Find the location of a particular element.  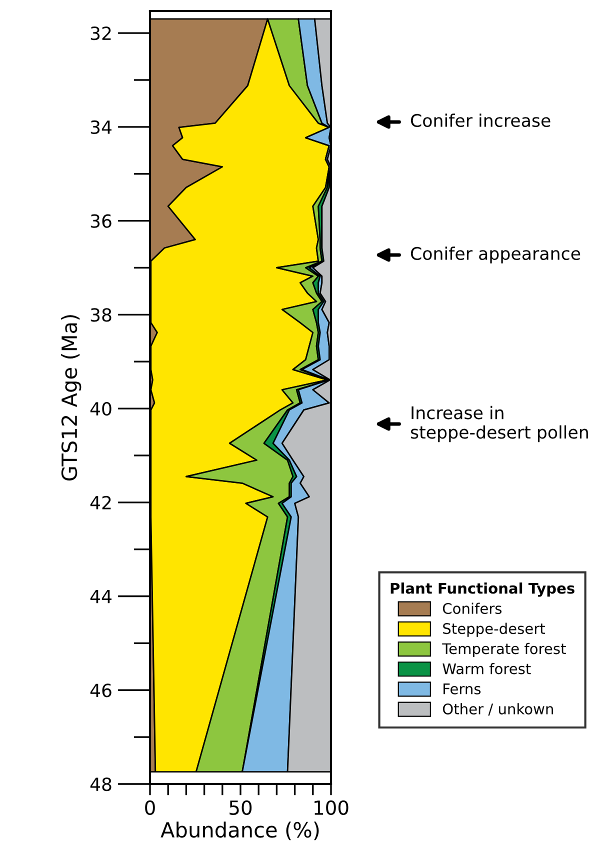

y-tick-label: 44 is located at coordinates (101, 597).